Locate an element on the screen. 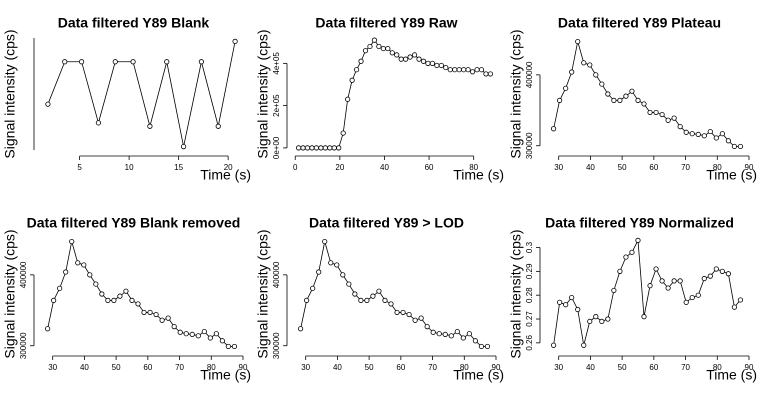  chart-title: Data filtered Y89 > LOD is located at coordinates (386, 223).